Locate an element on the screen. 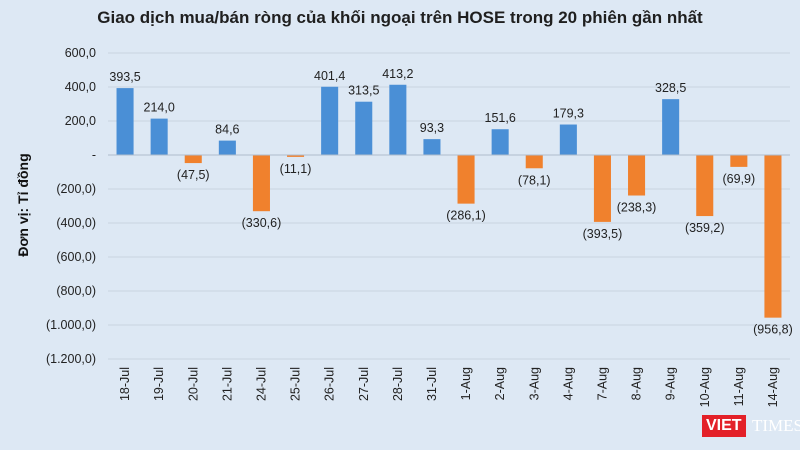 Image resolution: width=800 pixels, height=450 pixels. x-tick-label: 10-Aug is located at coordinates (705, 387).